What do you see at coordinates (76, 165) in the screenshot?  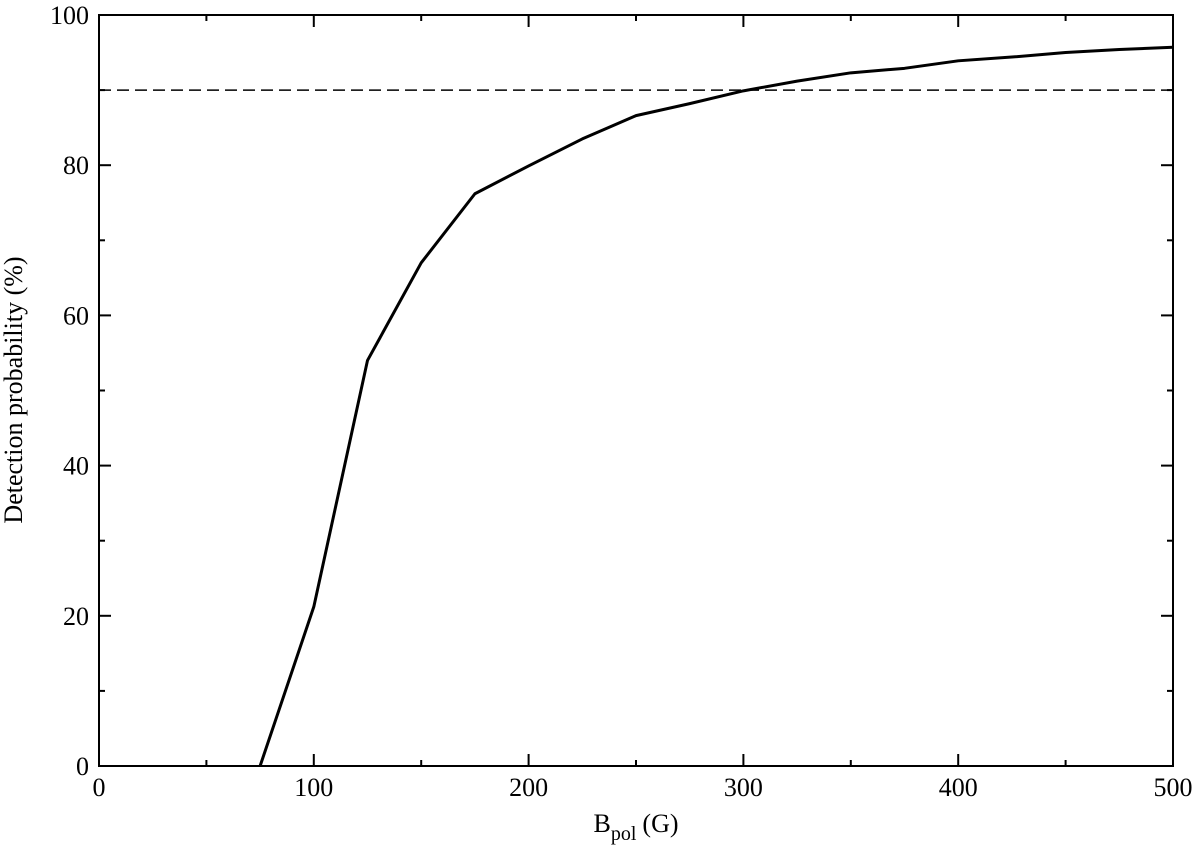 I see `y-tick-label: 80` at bounding box center [76, 165].